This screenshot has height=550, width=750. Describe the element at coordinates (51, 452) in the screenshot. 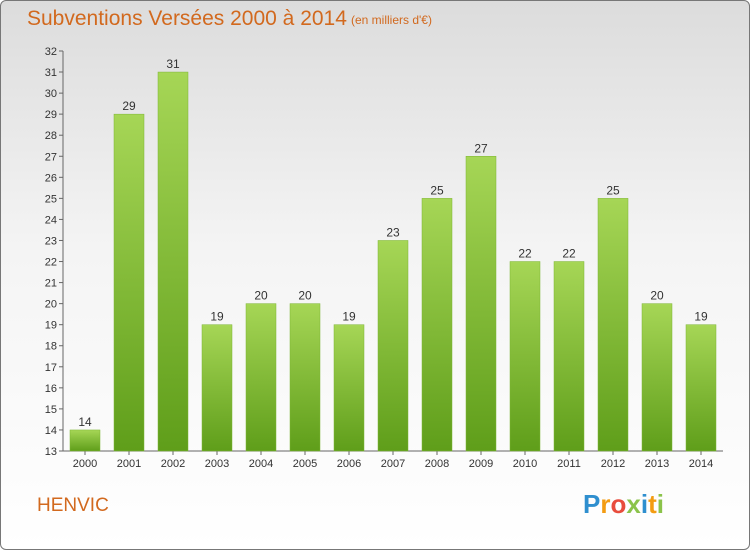

I see `y-tick-label: 13` at that location.